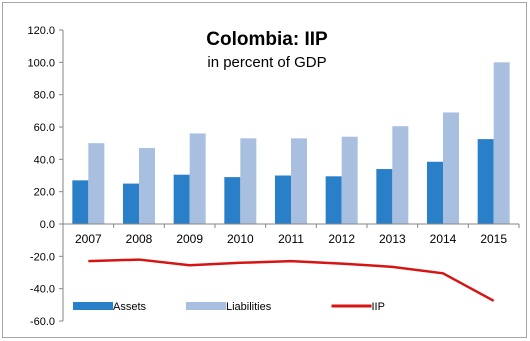  What do you see at coordinates (139, 239) in the screenshot?
I see `x-tick-label-2008: 2008` at bounding box center [139, 239].